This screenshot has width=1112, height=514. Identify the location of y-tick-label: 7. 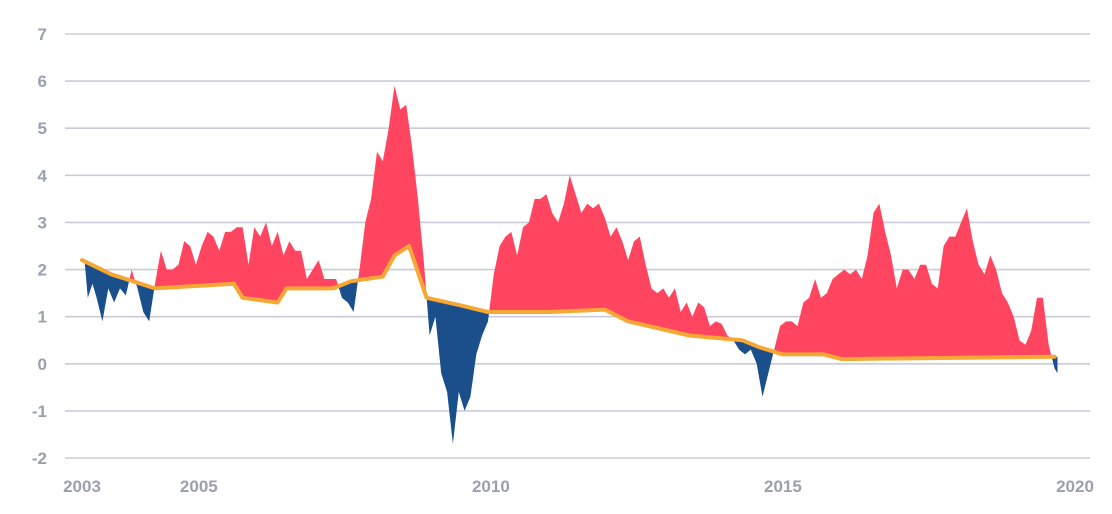
(42, 34).